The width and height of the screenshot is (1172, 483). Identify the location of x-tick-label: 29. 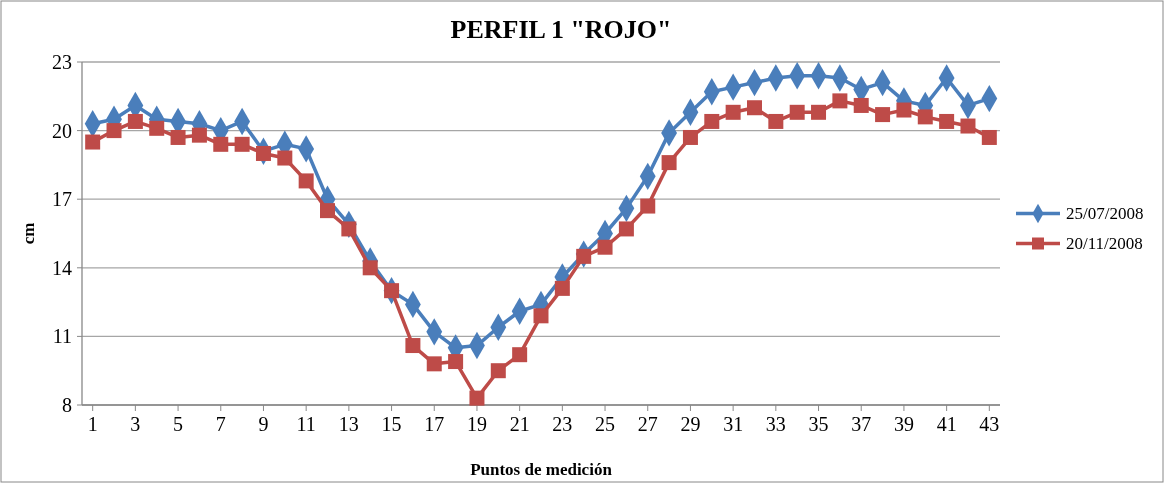
(690, 424).